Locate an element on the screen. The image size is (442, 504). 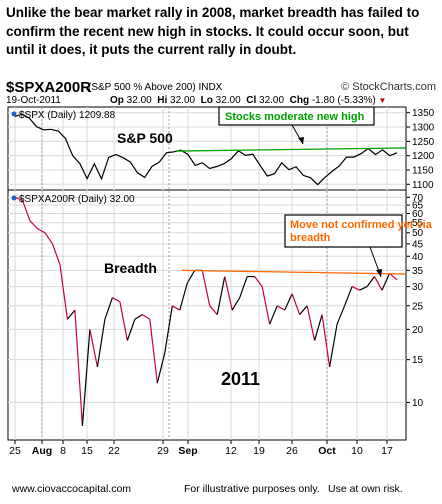
top-y-tick-label: 1150 is located at coordinates (423, 170).